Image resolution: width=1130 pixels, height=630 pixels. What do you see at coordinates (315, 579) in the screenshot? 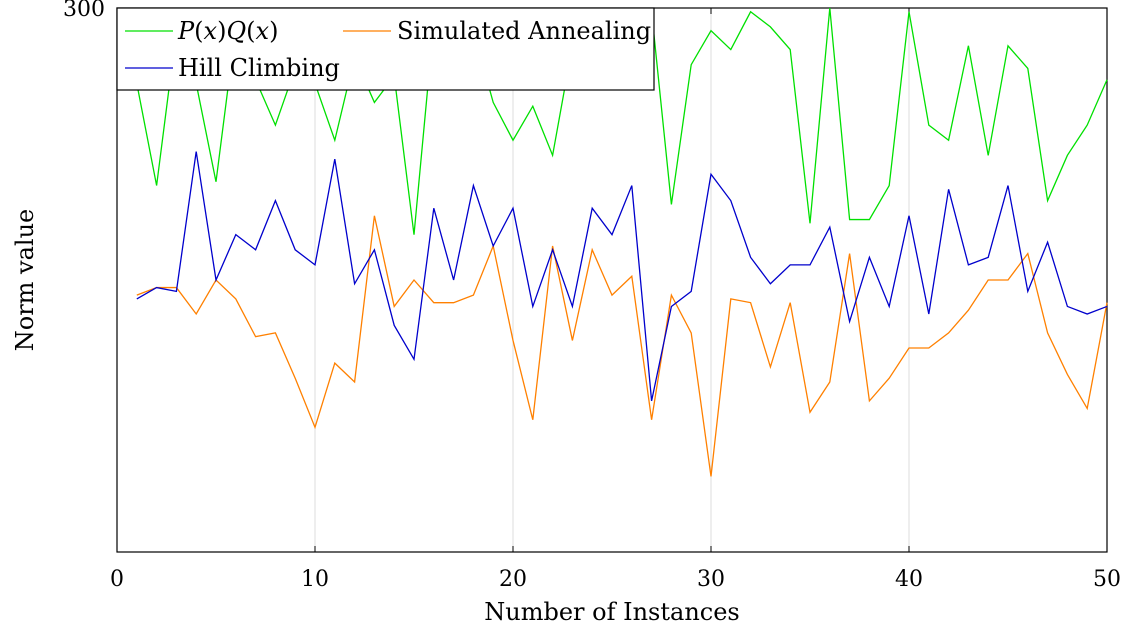
I see `x-tick-label: 10` at bounding box center [315, 579].